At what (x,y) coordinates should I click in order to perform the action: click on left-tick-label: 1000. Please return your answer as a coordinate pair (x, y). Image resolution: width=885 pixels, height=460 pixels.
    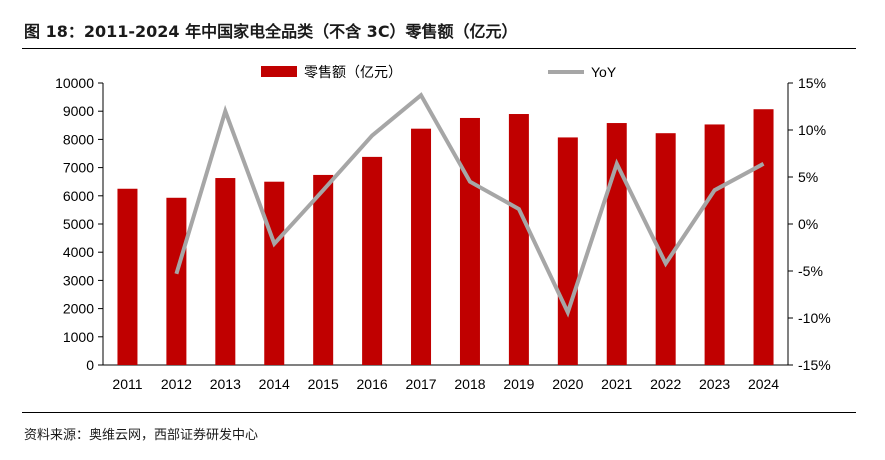
    Looking at the image, I should click on (78, 337).